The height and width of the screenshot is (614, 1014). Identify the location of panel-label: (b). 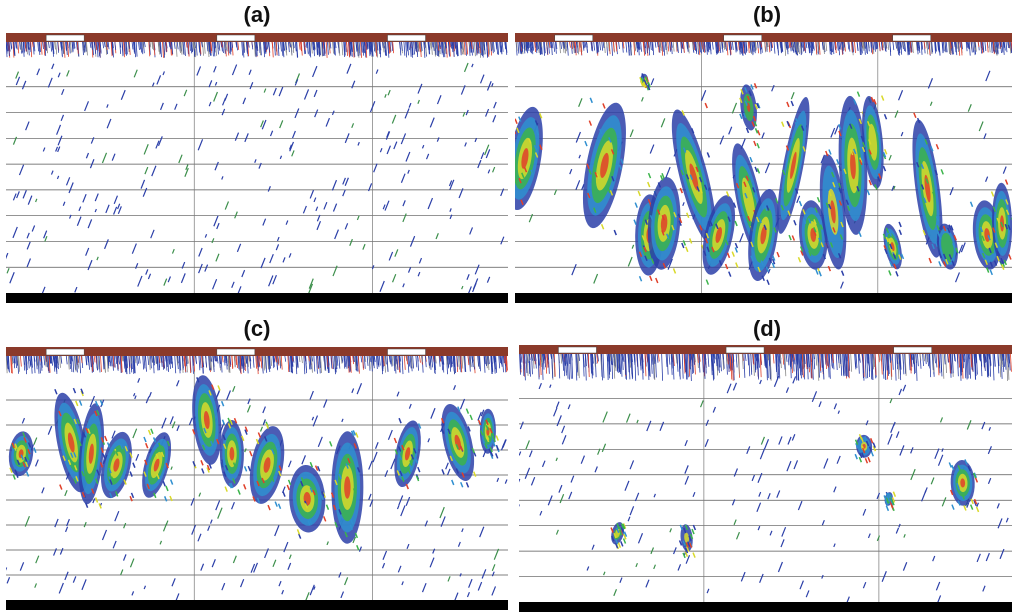
(767, 15).